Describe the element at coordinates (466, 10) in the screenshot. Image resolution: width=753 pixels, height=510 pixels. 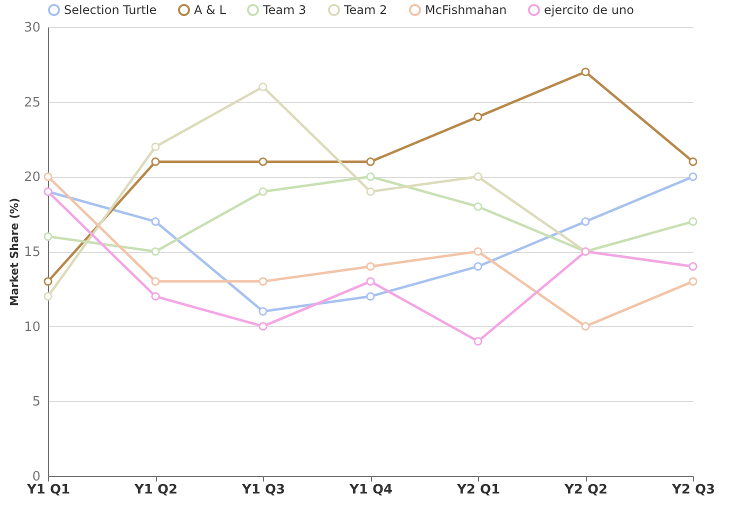
I see `legend-label: McFishmahan` at that location.